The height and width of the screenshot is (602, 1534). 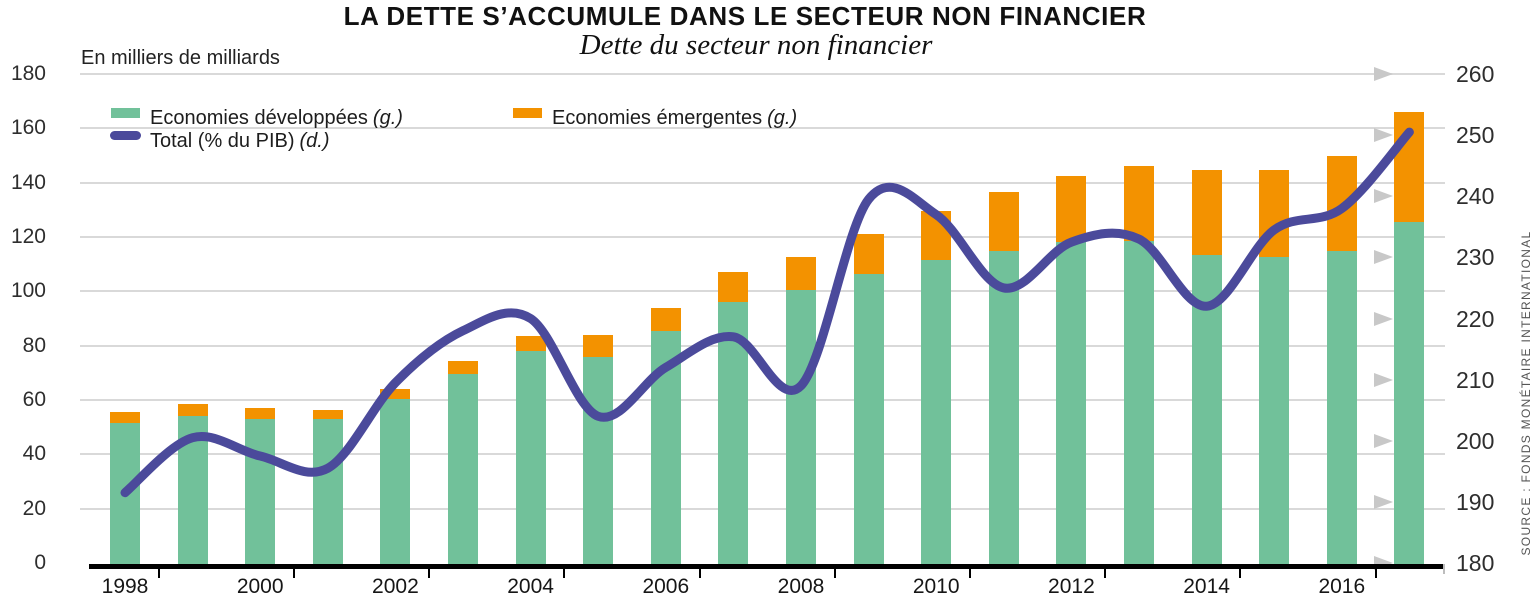 I want to click on bar-2004-emerging, so click(x=530, y=344).